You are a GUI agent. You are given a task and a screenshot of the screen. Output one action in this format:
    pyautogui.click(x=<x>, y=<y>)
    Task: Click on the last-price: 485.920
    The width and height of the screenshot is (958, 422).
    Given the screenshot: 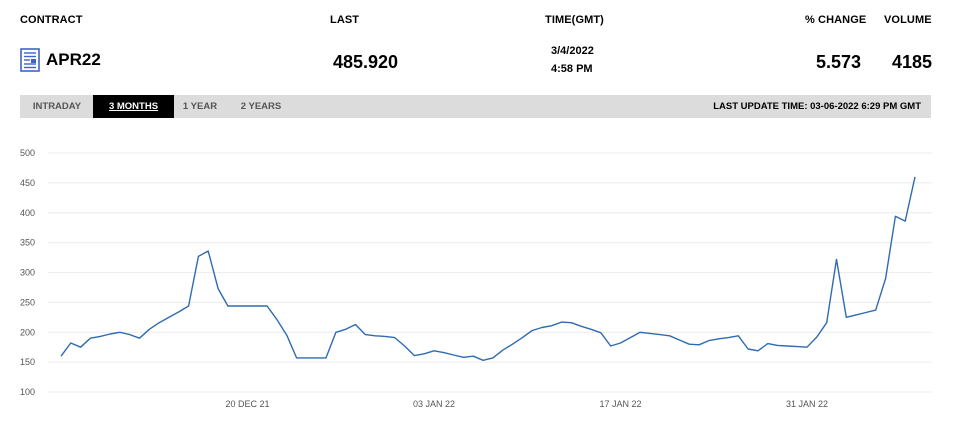 What is the action you would take?
    pyautogui.click(x=366, y=62)
    